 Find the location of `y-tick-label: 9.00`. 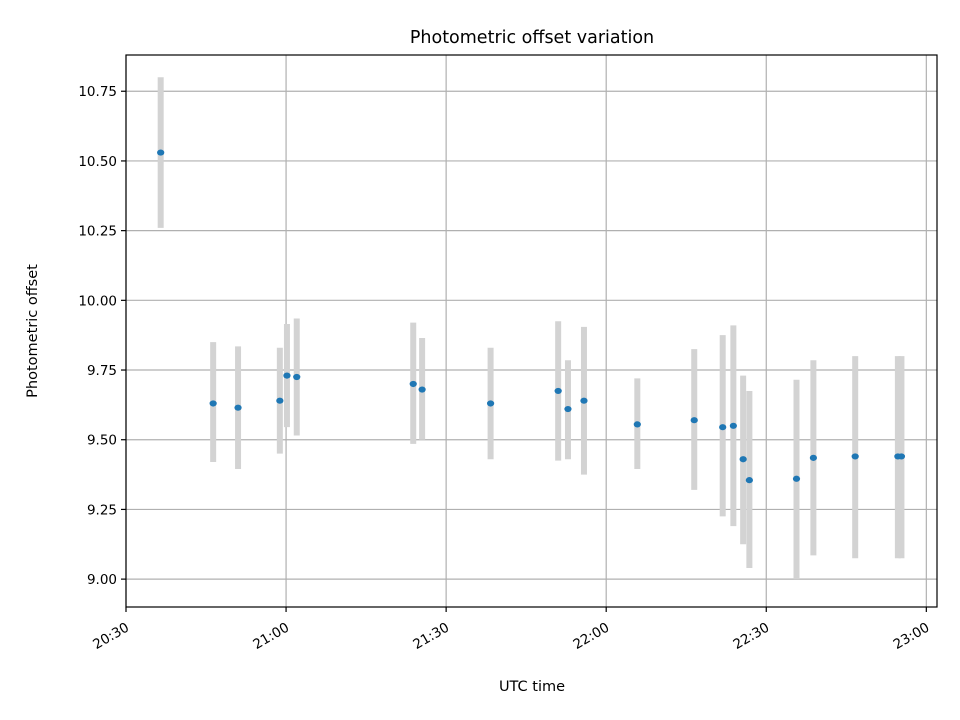

y-tick-label: 9.00 is located at coordinates (102, 580).